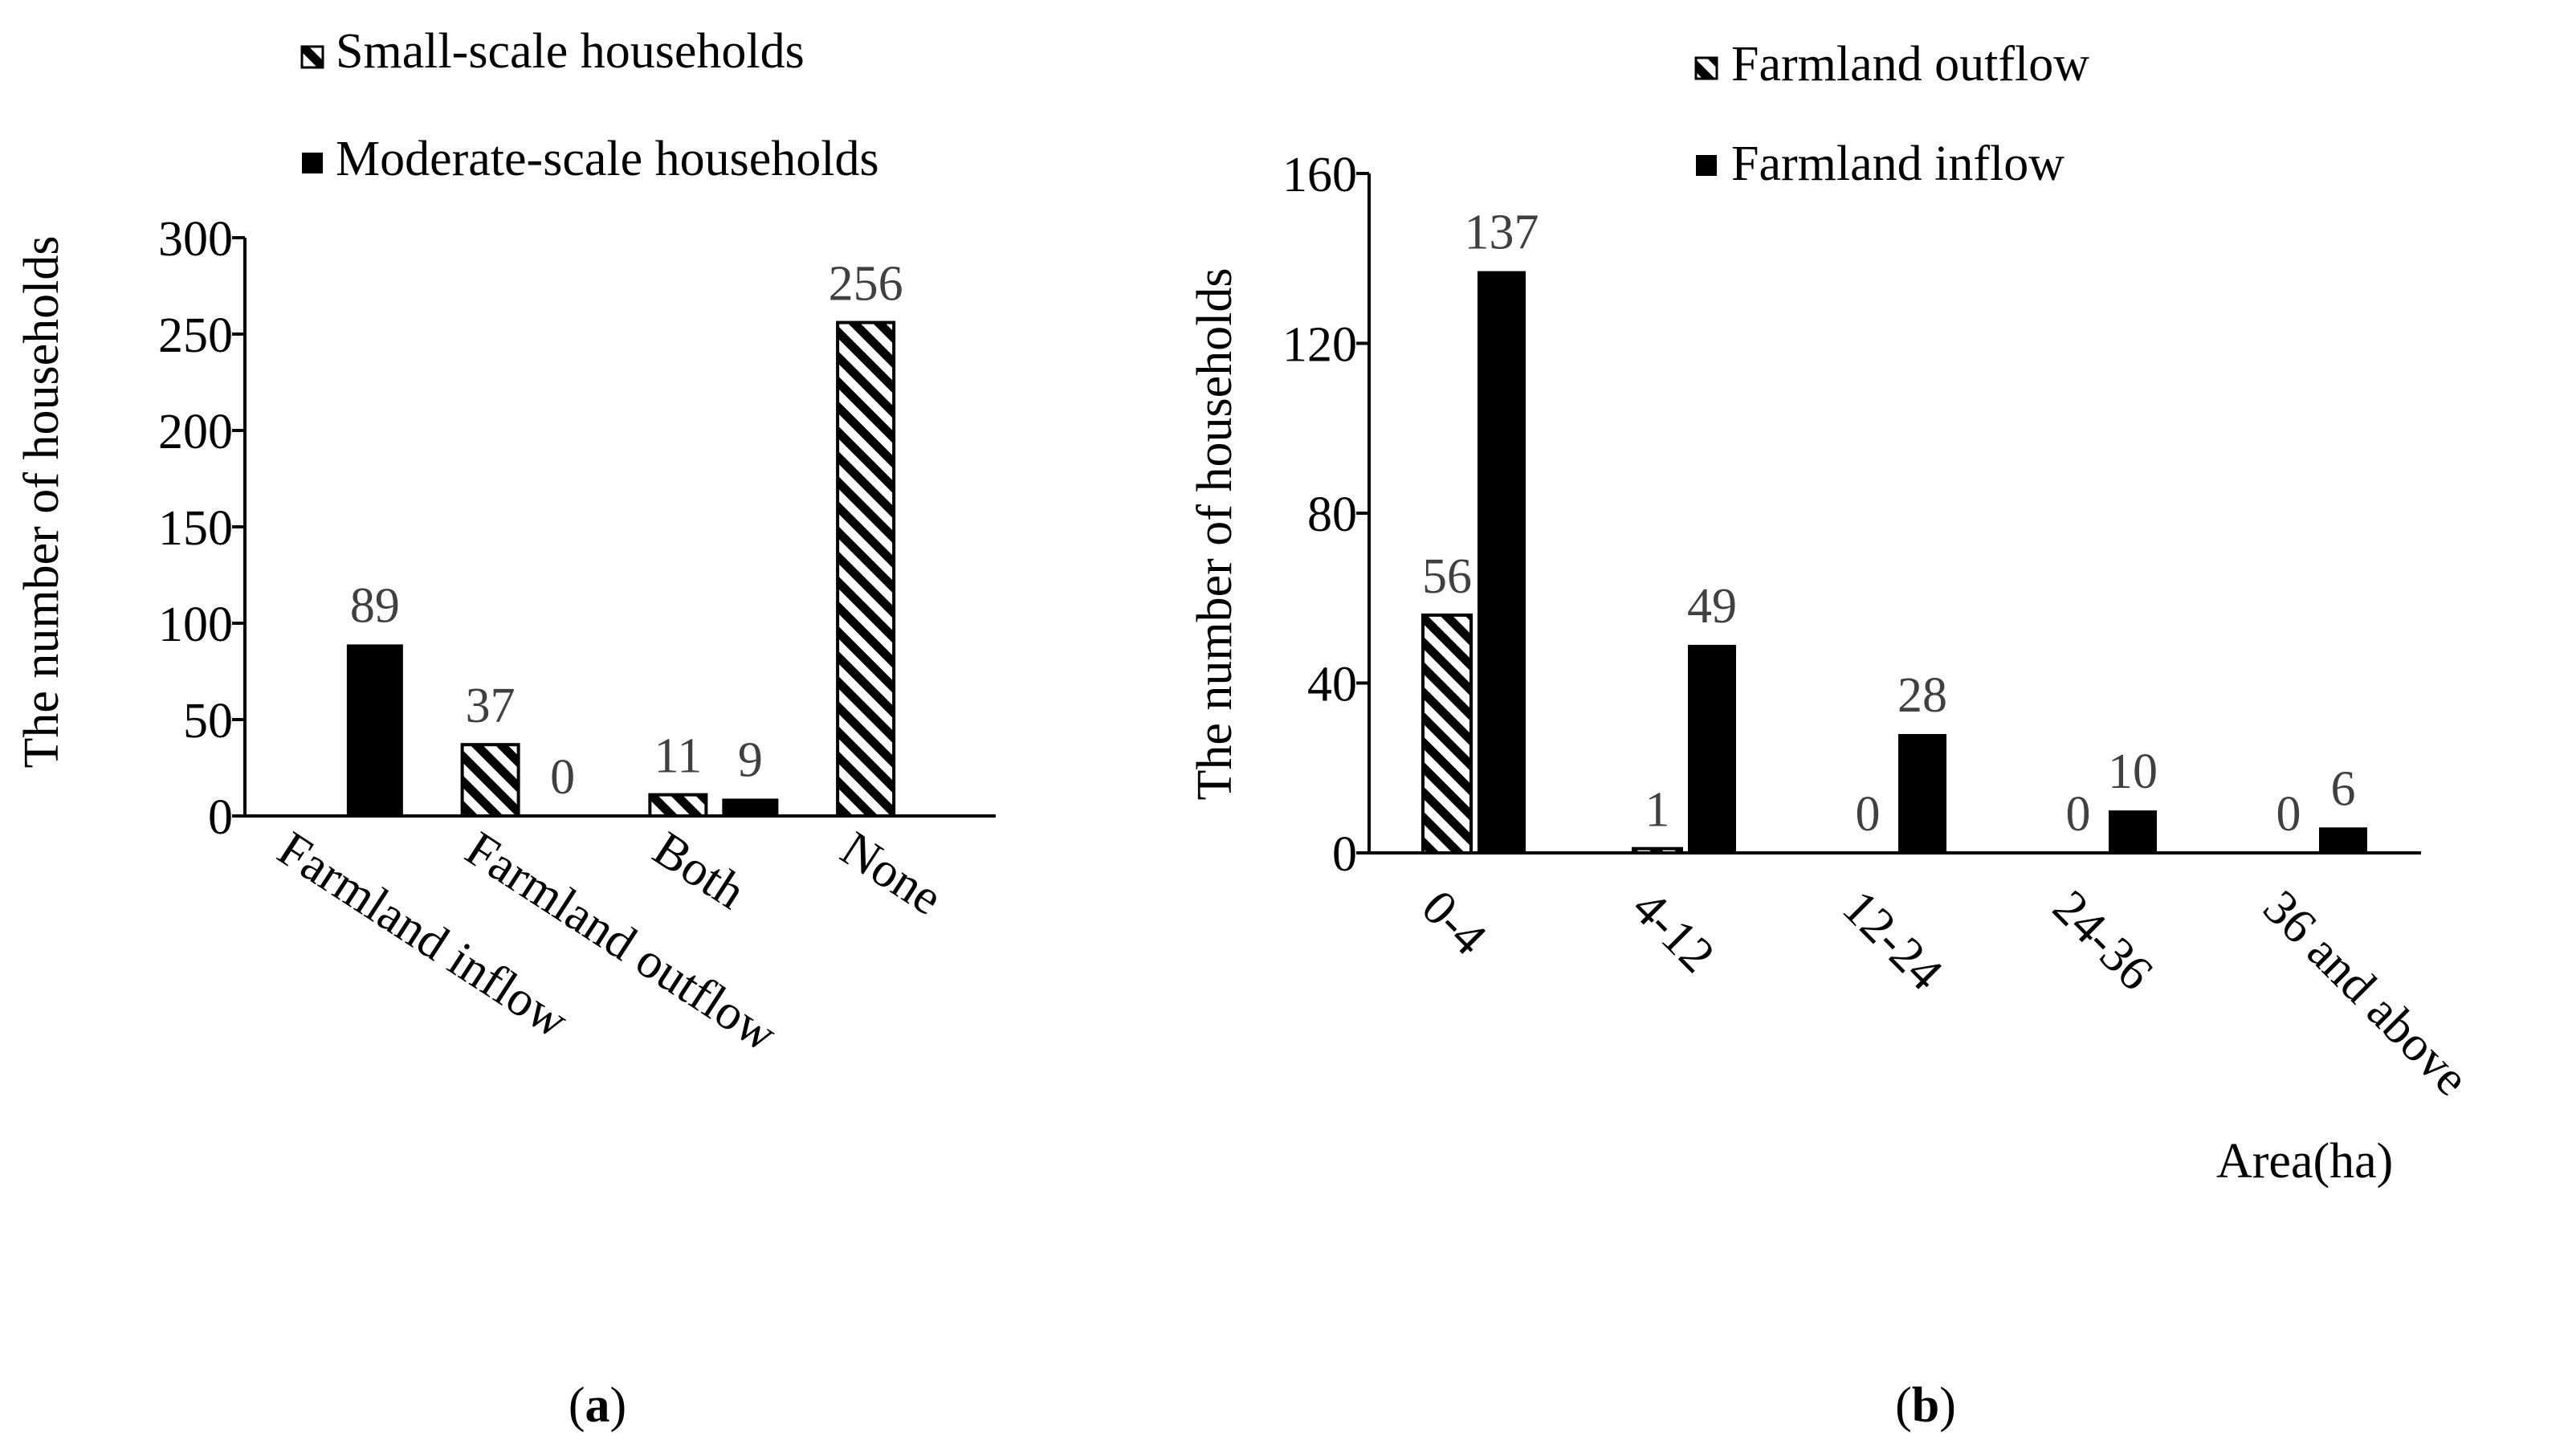 This screenshot has height=1448, width=2576. I want to click on legend-a-label-1: Moderate-scale households, so click(607, 159).